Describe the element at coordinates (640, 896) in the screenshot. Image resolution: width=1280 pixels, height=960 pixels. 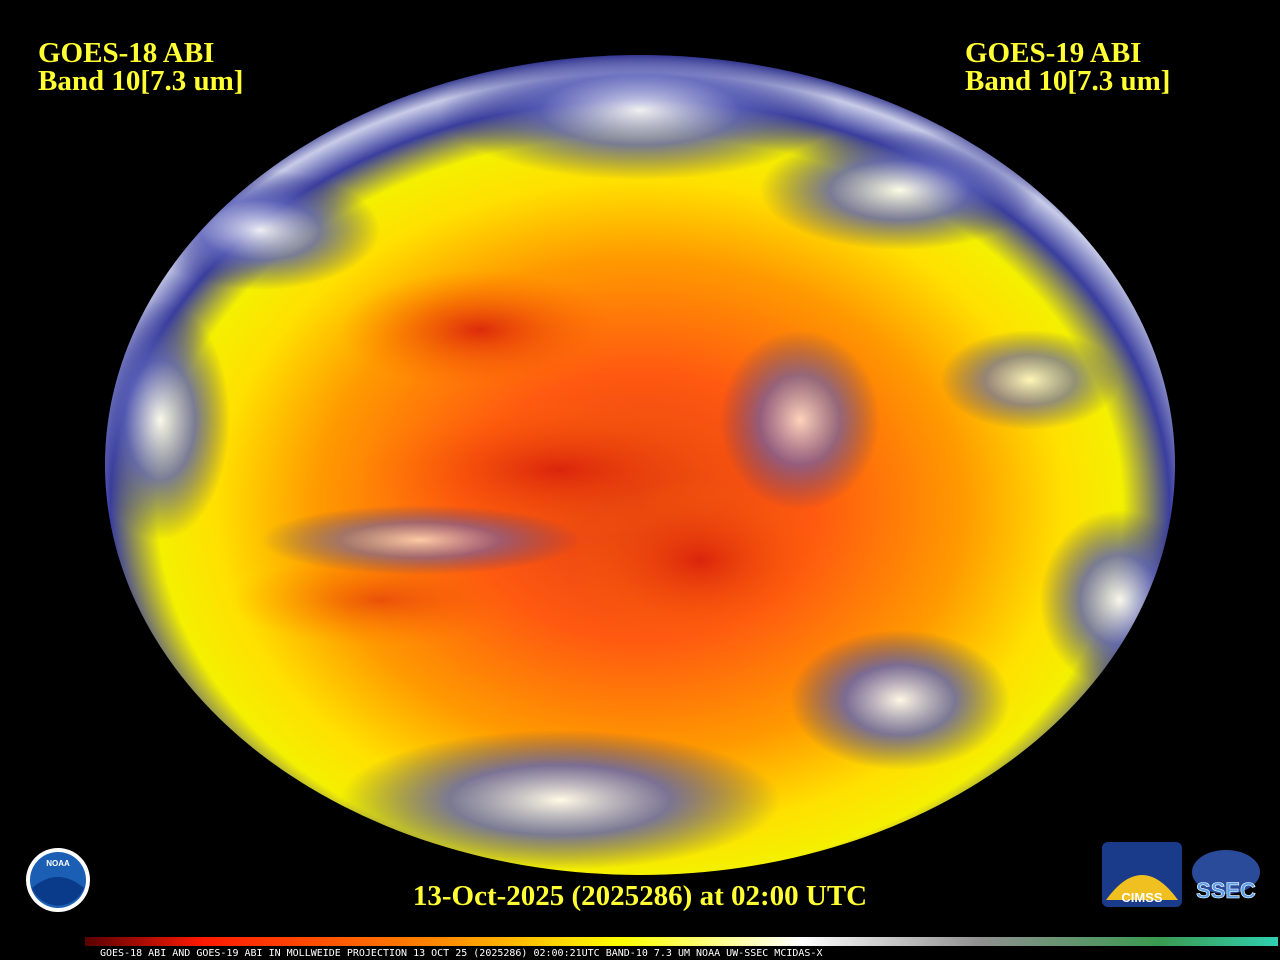
I see `timestamp: 13-Oct-2025 (2025286) at 02:00 UTC` at that location.